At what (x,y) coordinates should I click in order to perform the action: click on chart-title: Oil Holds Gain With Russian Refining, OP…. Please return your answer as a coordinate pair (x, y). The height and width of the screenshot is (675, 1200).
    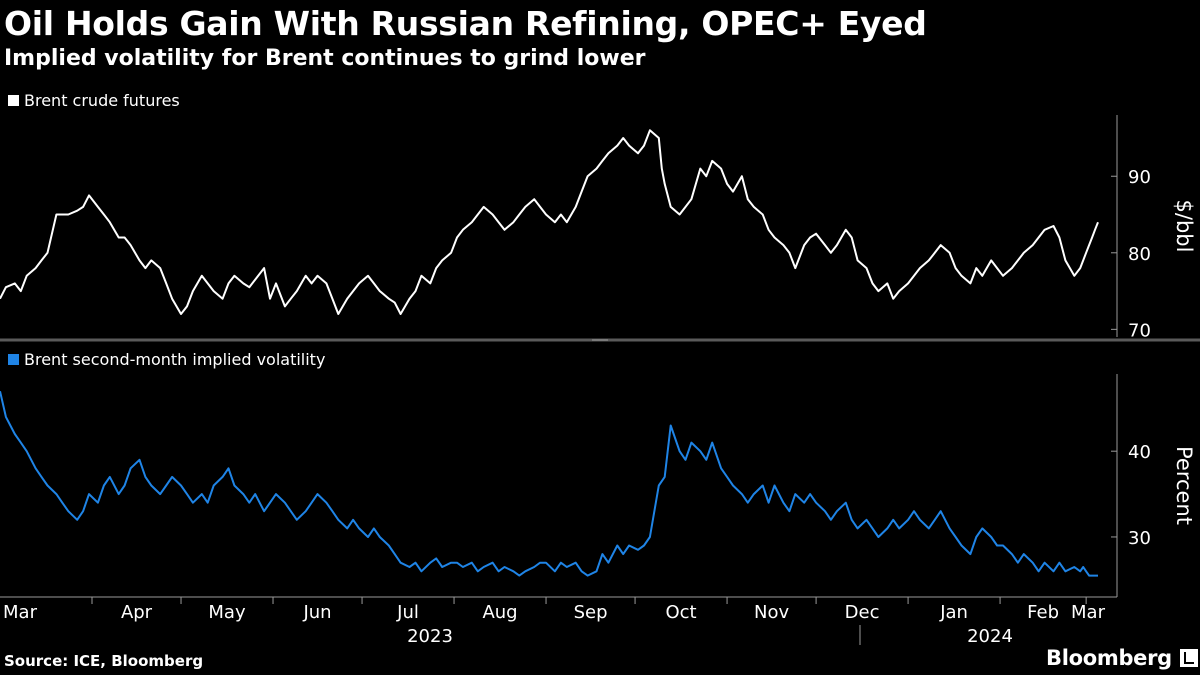
    Looking at the image, I should click on (465, 23).